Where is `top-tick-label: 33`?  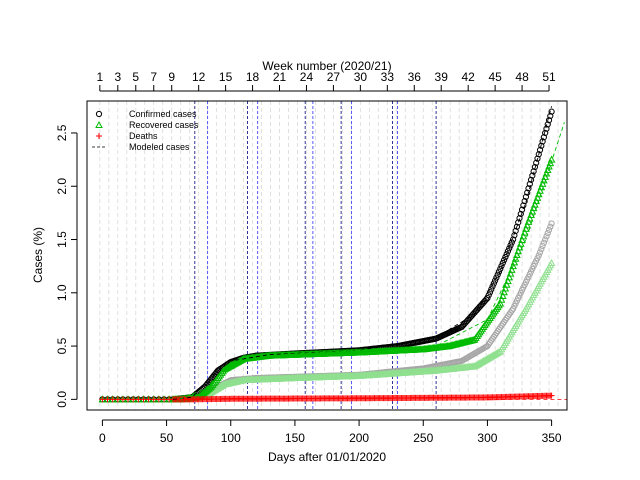
top-tick-label: 33 is located at coordinates (388, 77).